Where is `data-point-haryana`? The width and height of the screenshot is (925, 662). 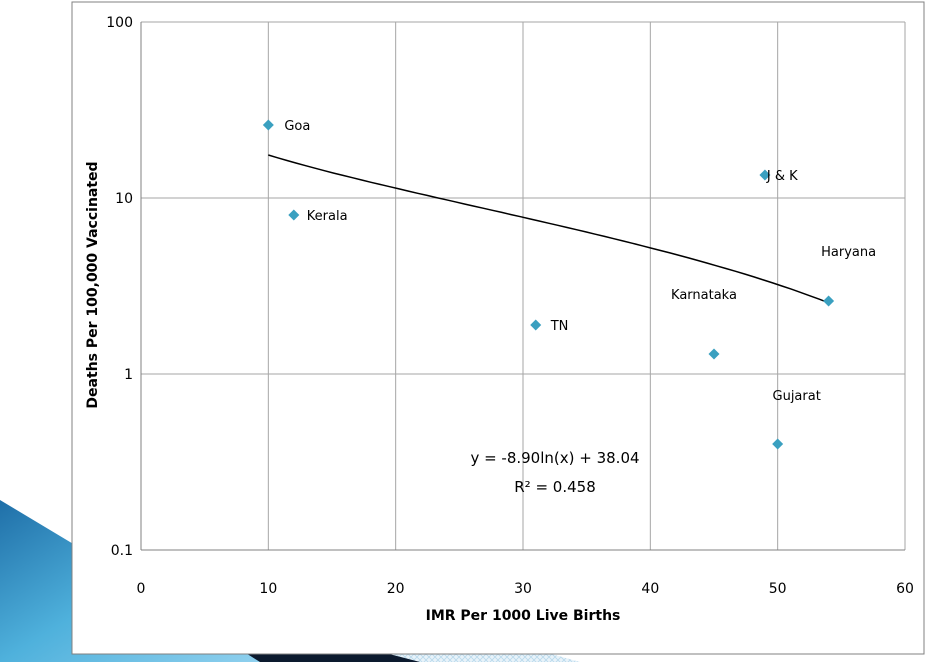
data-point-haryana is located at coordinates (829, 301).